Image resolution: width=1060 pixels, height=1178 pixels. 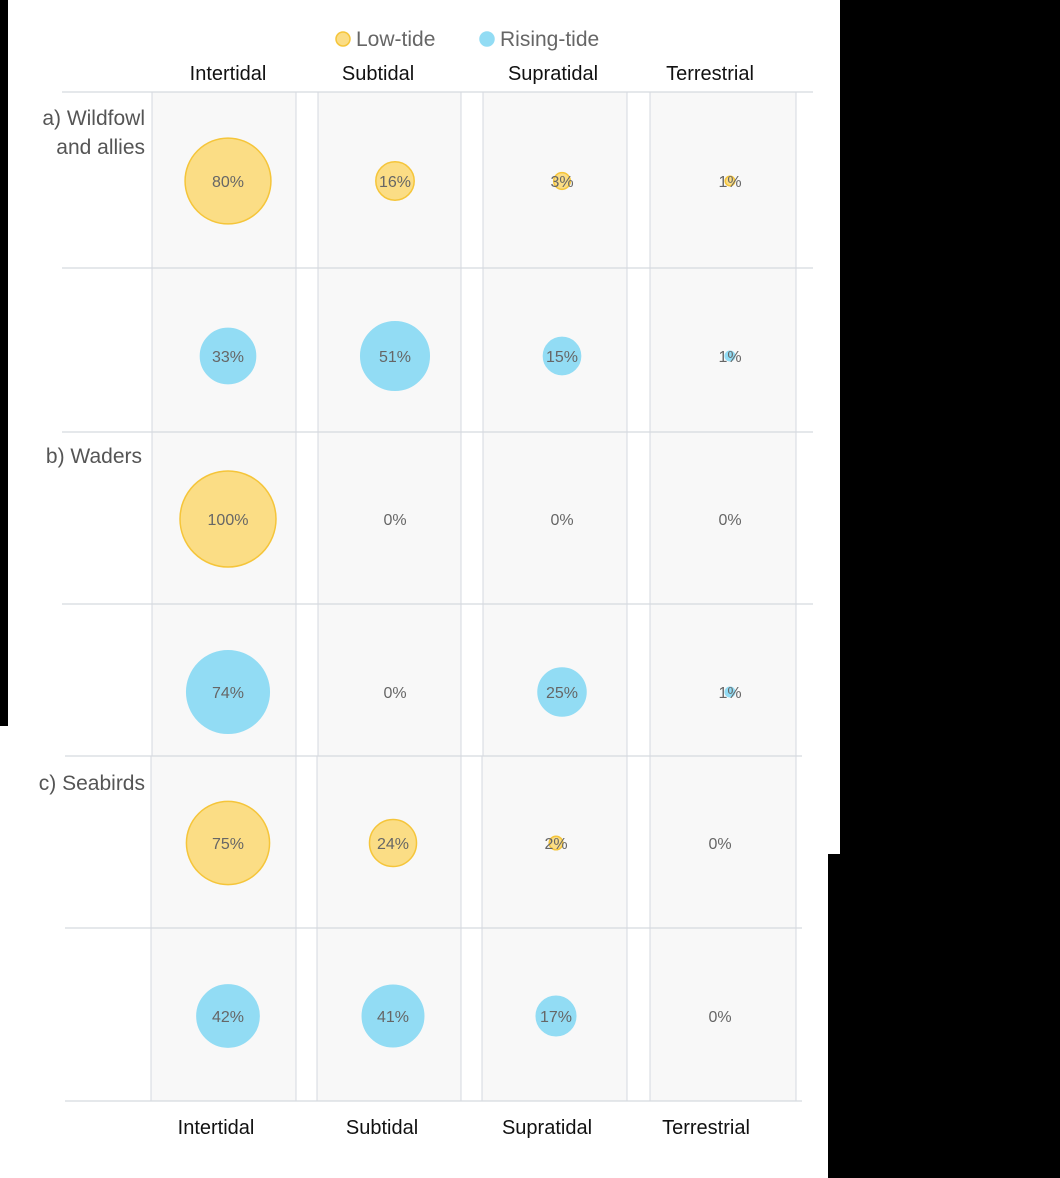 What do you see at coordinates (394, 520) in the screenshot?
I see `data-label-low-subtidal: 0%` at bounding box center [394, 520].